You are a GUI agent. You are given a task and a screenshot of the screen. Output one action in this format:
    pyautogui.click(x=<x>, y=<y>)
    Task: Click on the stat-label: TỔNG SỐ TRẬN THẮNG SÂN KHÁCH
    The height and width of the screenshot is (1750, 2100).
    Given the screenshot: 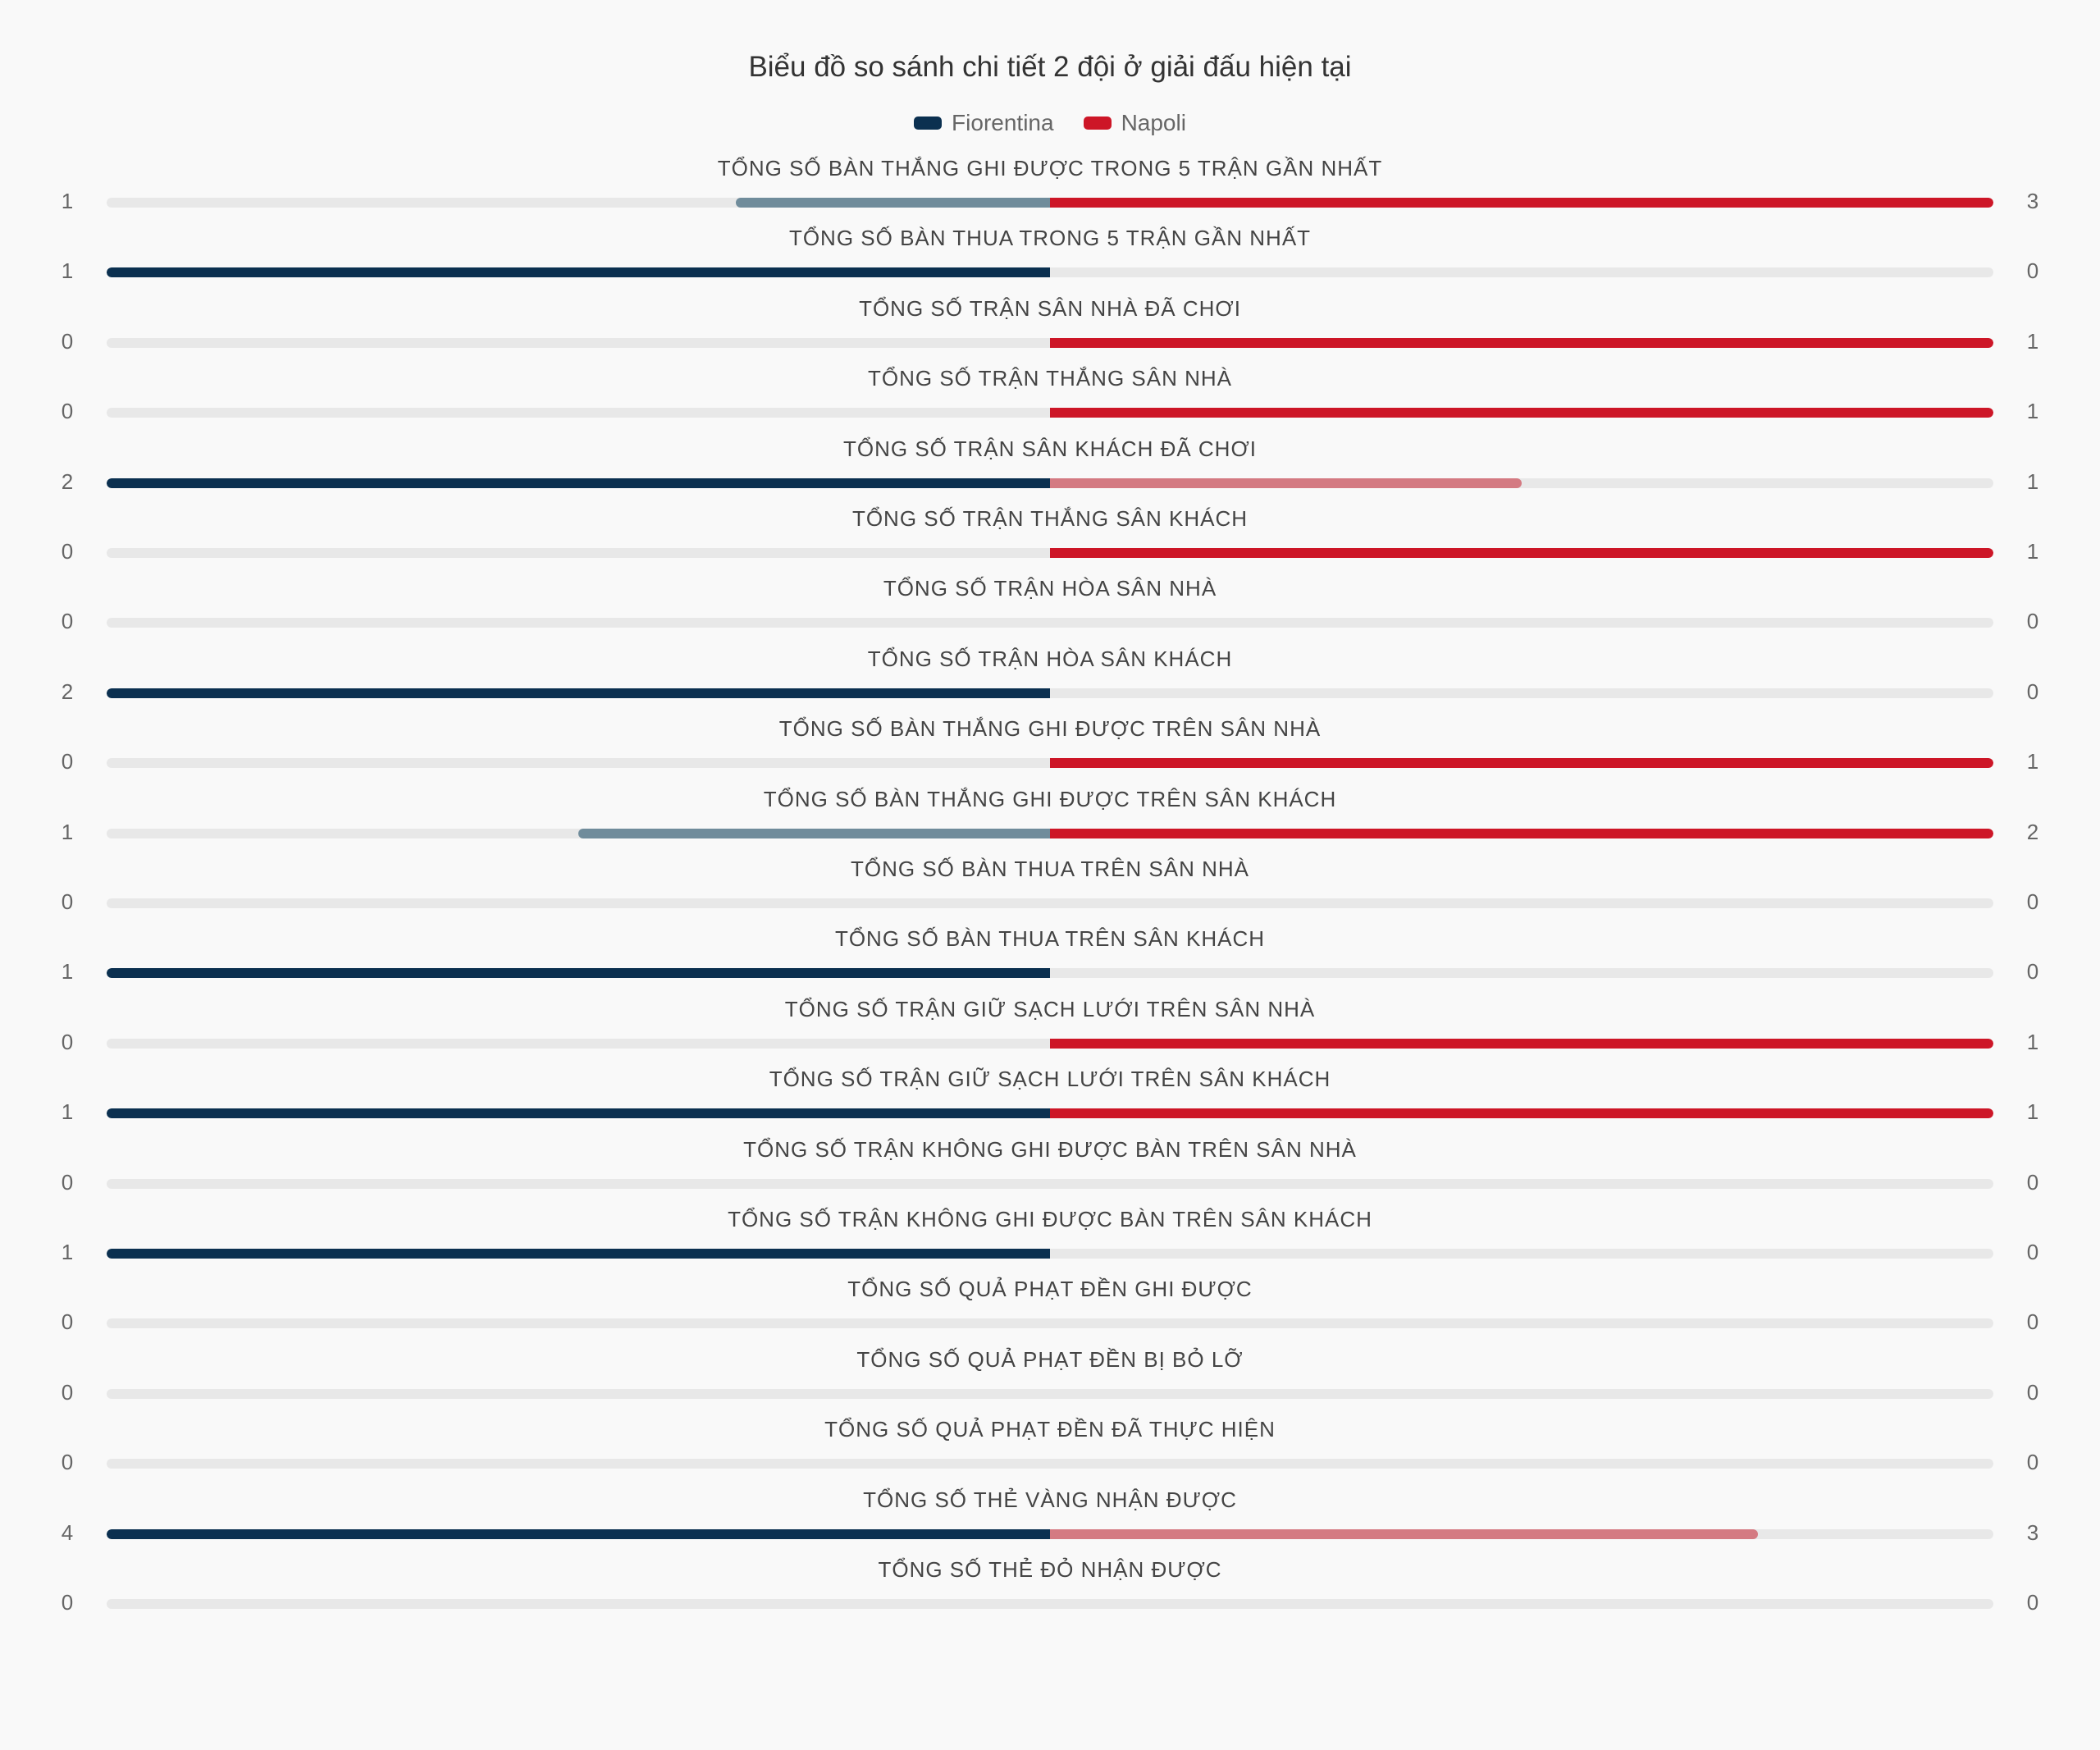 What is the action you would take?
    pyautogui.click(x=1050, y=518)
    